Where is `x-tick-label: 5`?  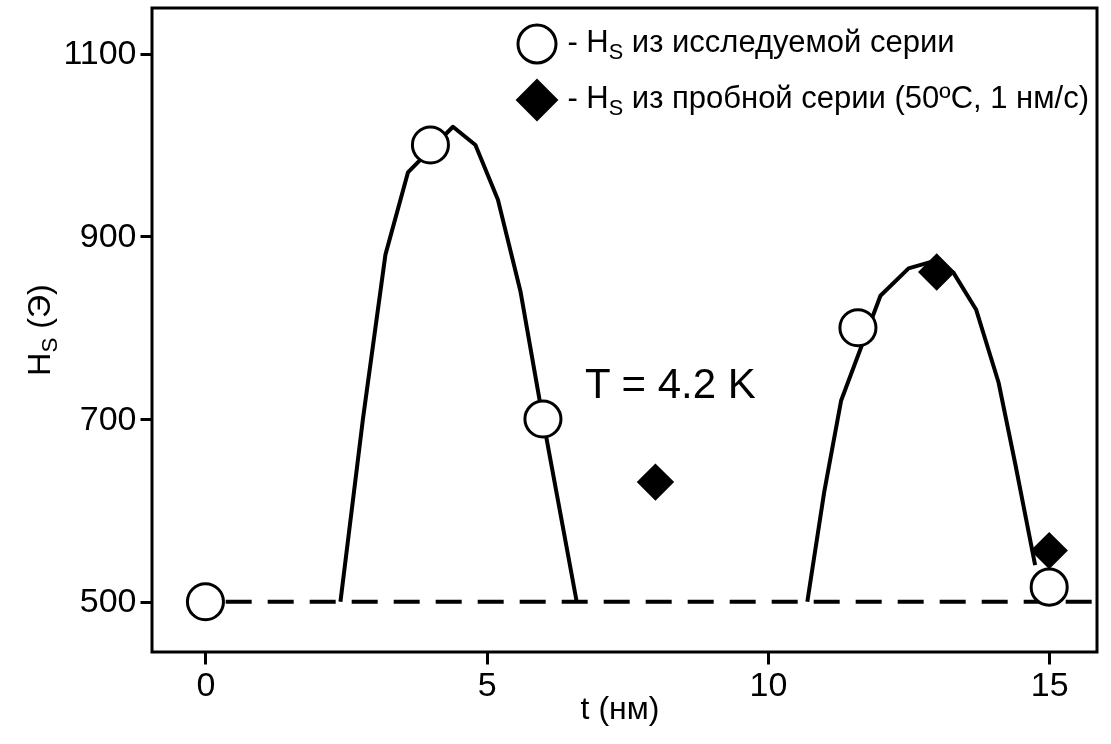 x-tick-label: 5 is located at coordinates (487, 683).